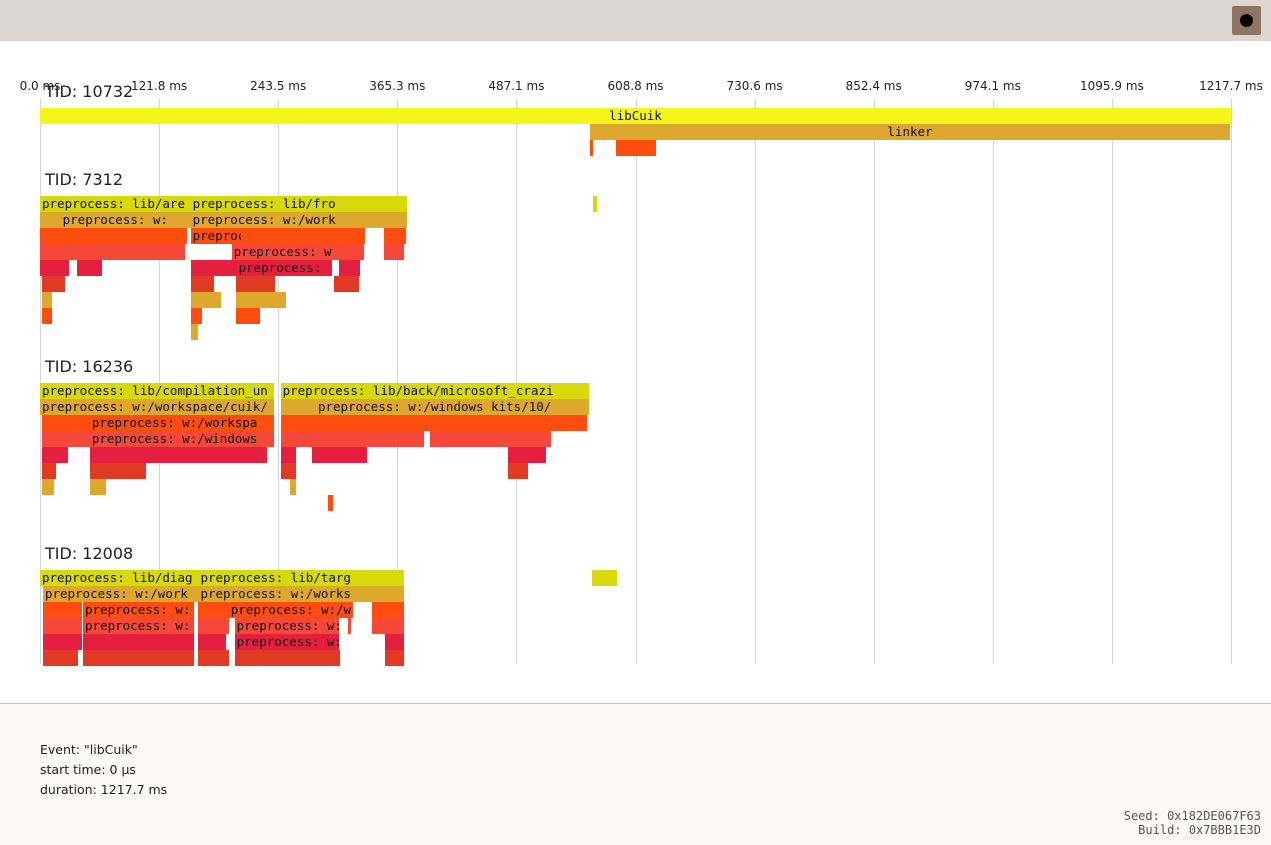 Image resolution: width=1271 pixels, height=845 pixels. I want to click on trace-event: preprocess: w:/windows, so click(181, 439).